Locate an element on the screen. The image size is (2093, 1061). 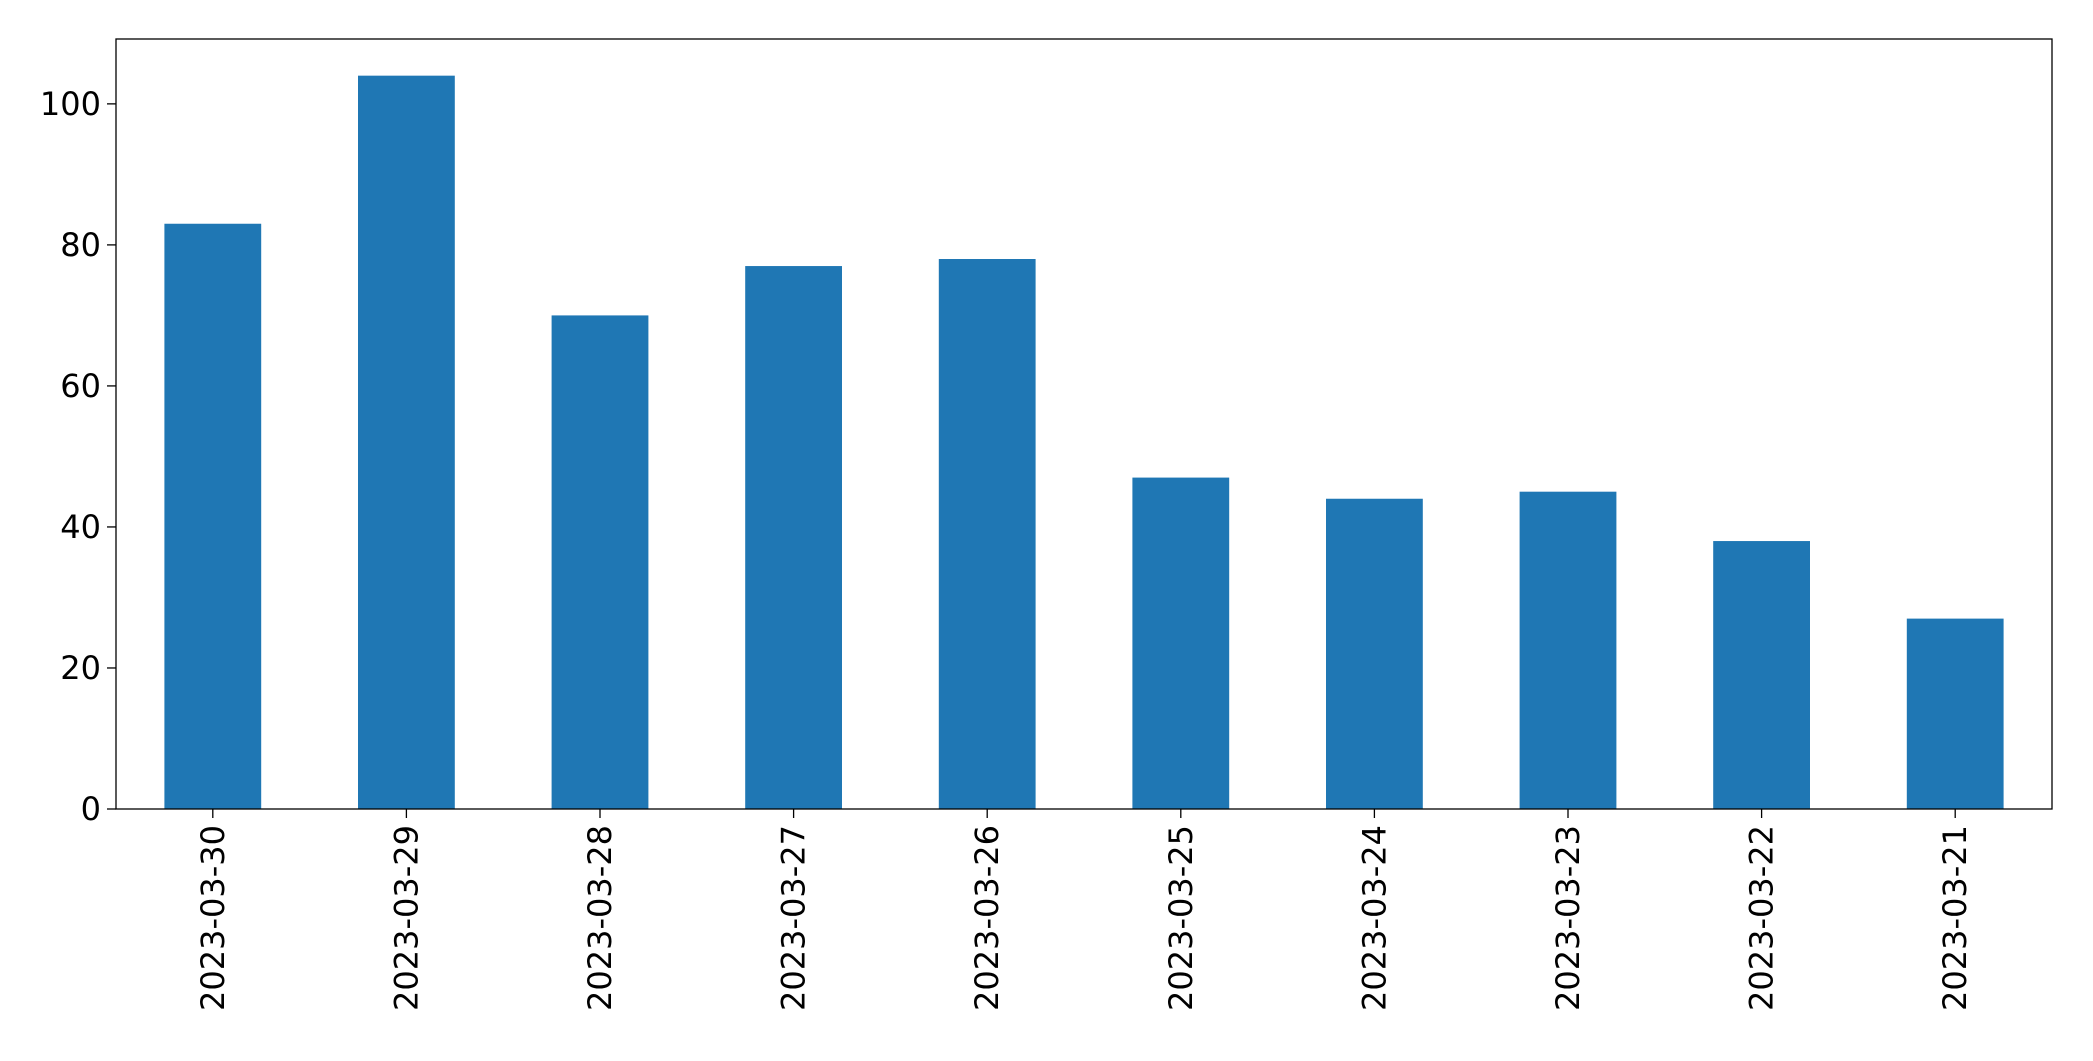
y-tick-label: 100 is located at coordinates (70, 104).